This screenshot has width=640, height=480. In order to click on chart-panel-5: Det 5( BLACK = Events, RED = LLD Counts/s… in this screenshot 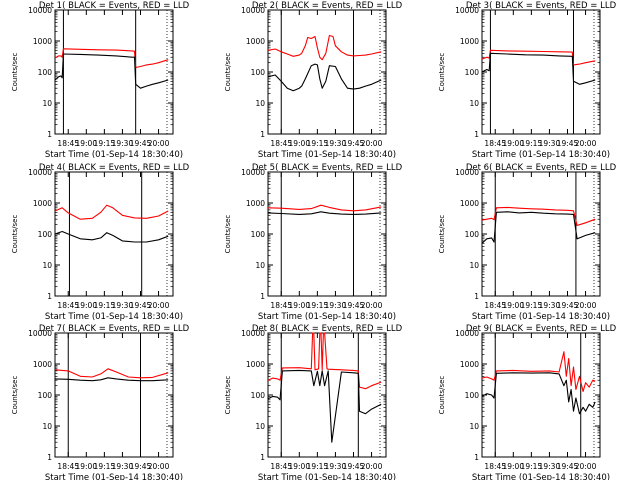, I will do `click(313, 242)`.